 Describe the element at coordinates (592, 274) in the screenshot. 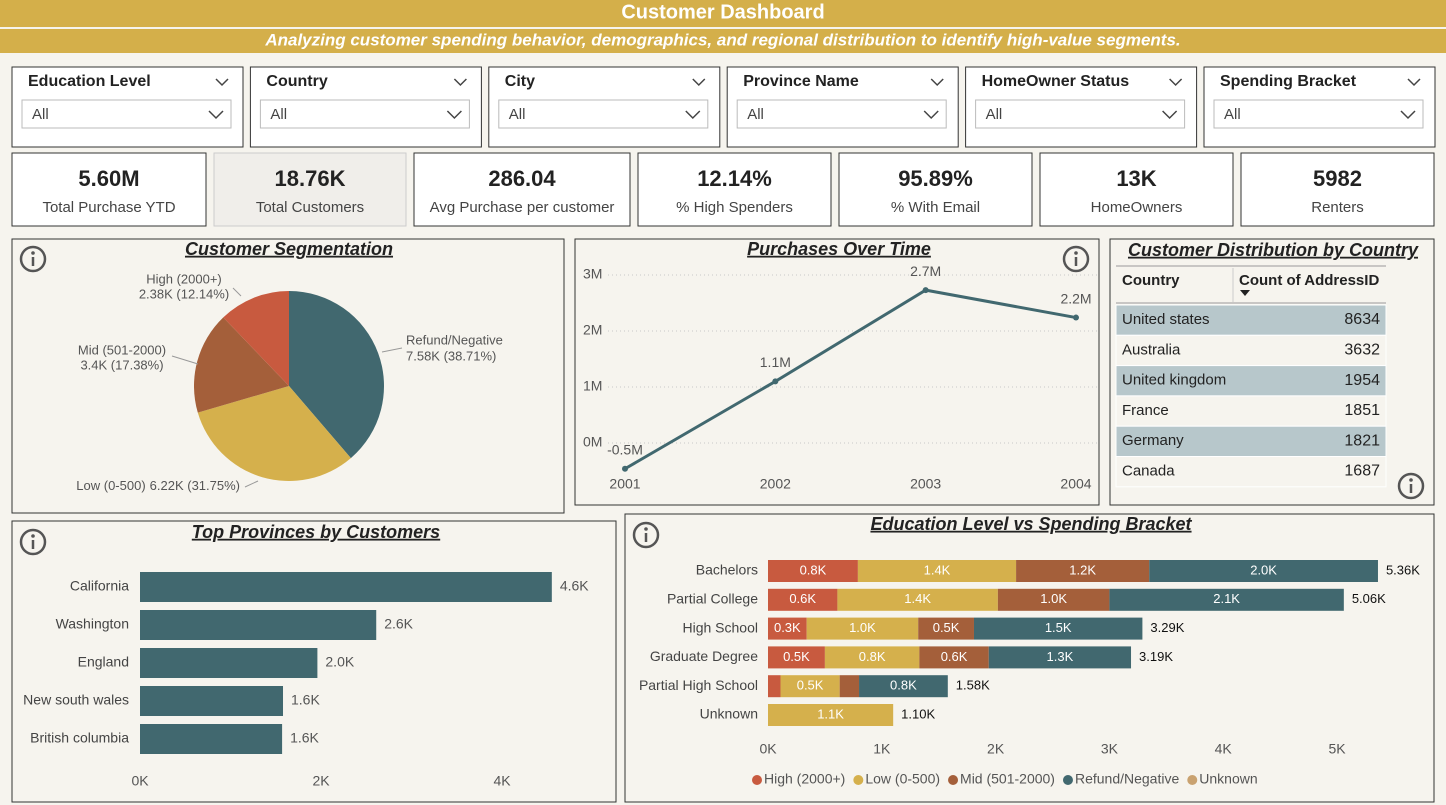

I see `y-tick-label: 3M` at that location.